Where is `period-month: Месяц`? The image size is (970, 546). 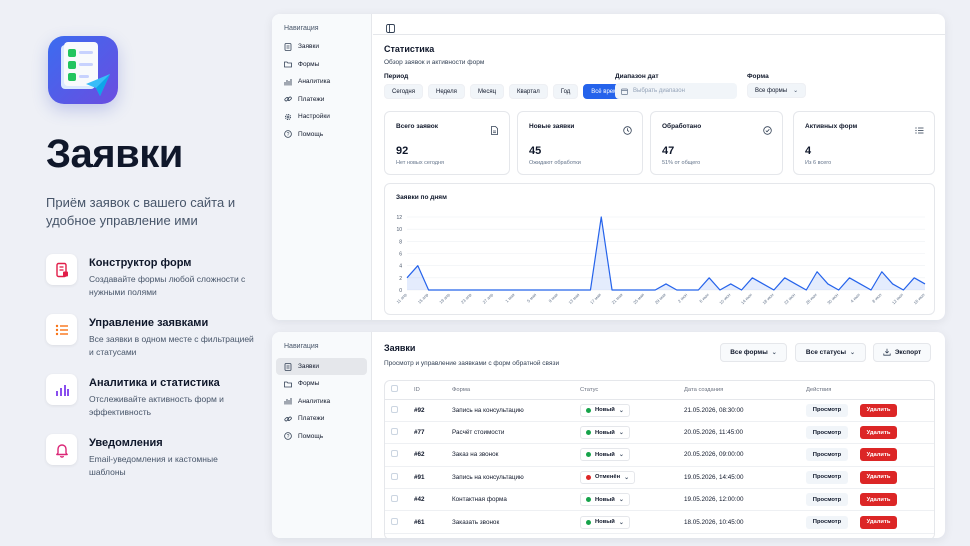 period-month: Месяц is located at coordinates (487, 91).